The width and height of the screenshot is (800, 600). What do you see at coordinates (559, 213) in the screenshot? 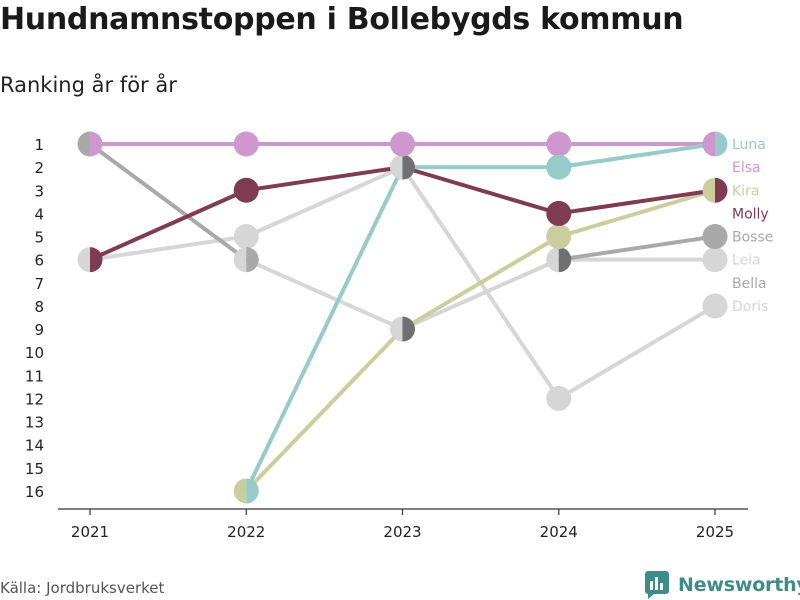
I see `point-2024-rank-4-molly` at bounding box center [559, 213].